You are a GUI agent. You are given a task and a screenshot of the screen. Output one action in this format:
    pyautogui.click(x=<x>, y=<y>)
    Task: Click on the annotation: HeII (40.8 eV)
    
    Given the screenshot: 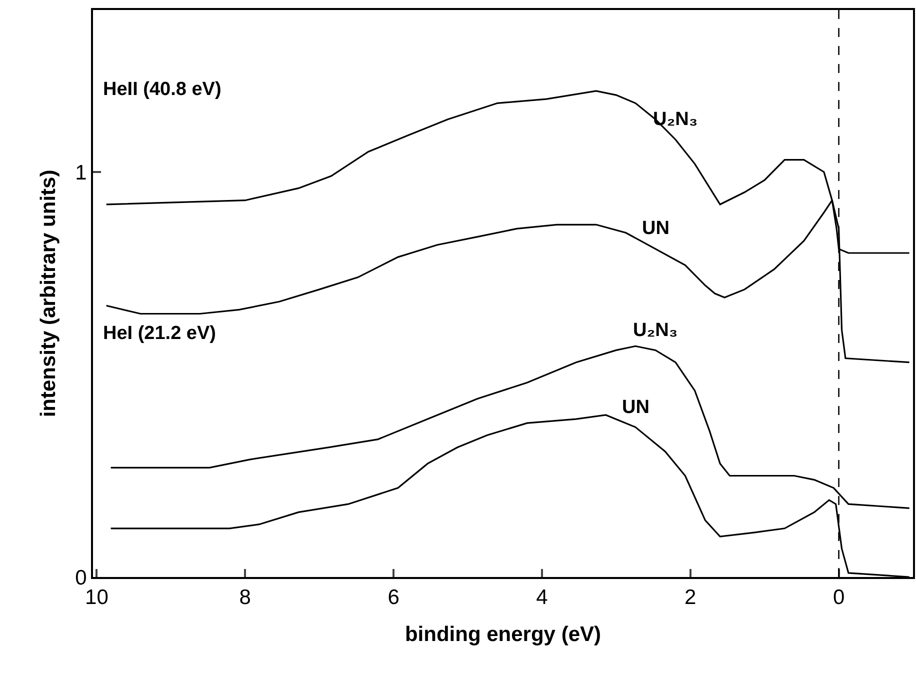 What is the action you would take?
    pyautogui.click(x=162, y=89)
    